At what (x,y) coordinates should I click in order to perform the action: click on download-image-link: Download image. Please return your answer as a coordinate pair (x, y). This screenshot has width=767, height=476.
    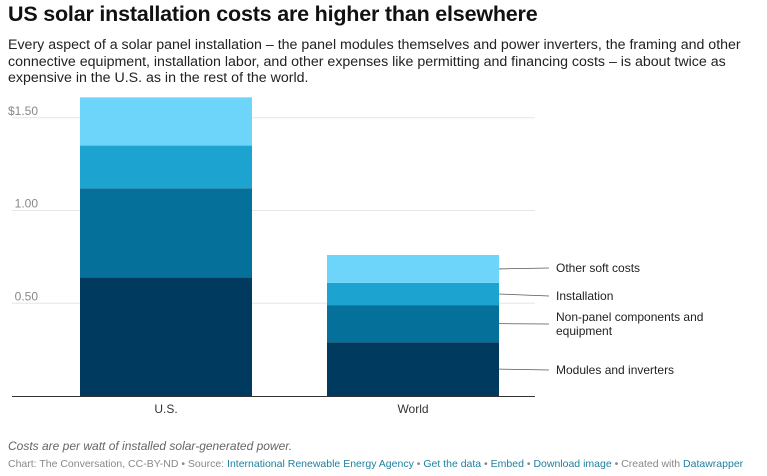
    Looking at the image, I should click on (572, 464).